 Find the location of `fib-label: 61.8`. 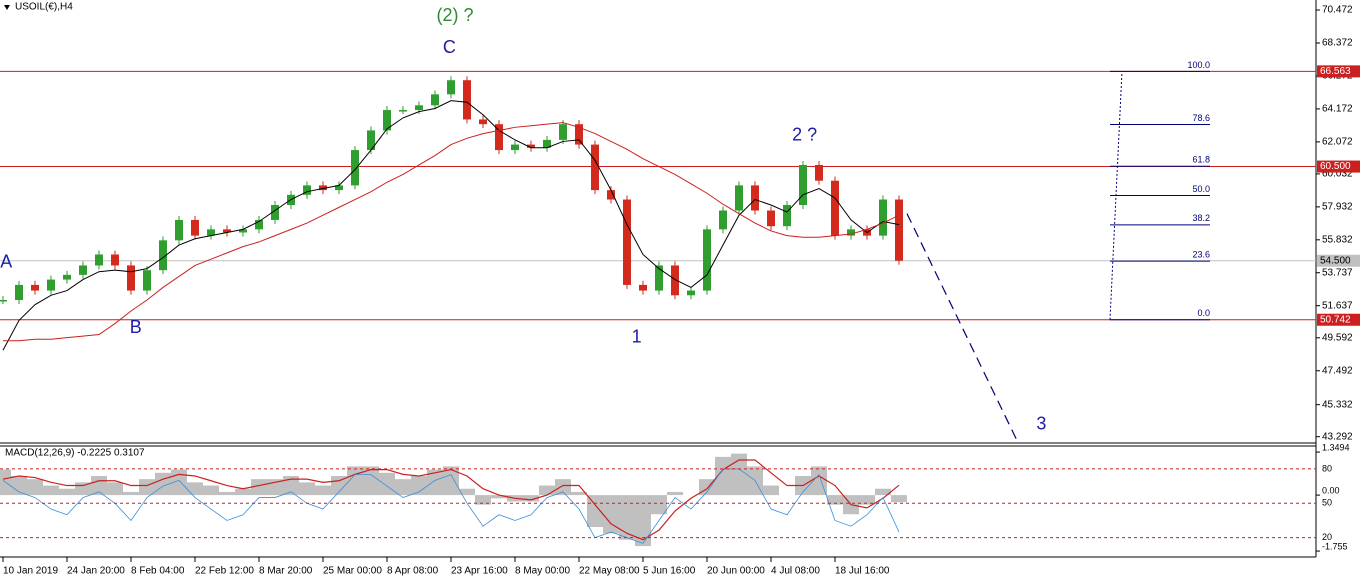

fib-label: 61.8 is located at coordinates (1201, 160).